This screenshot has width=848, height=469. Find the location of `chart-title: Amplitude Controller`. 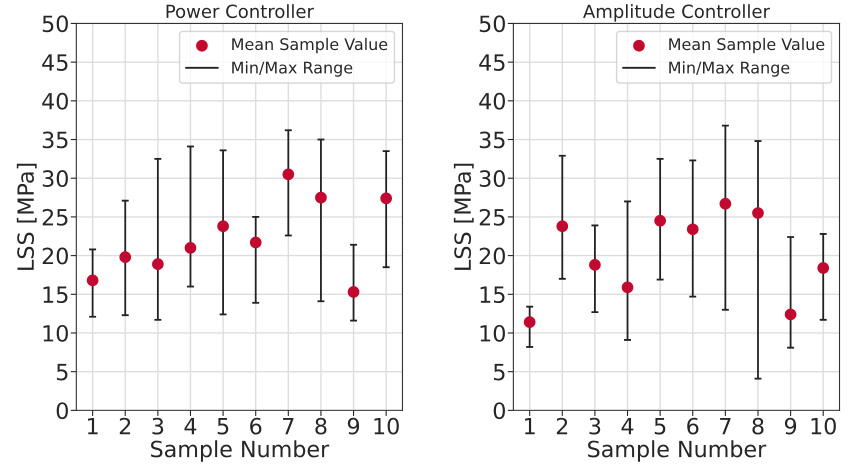

chart-title: Amplitude Controller is located at coordinates (676, 13).